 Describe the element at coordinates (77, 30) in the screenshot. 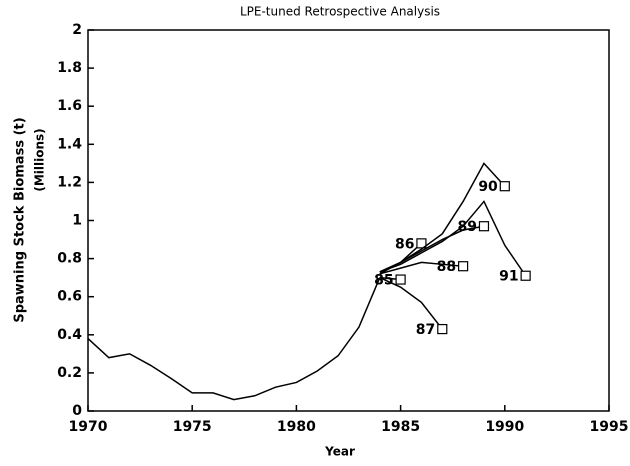

I see `y-tick-label: 2` at that location.